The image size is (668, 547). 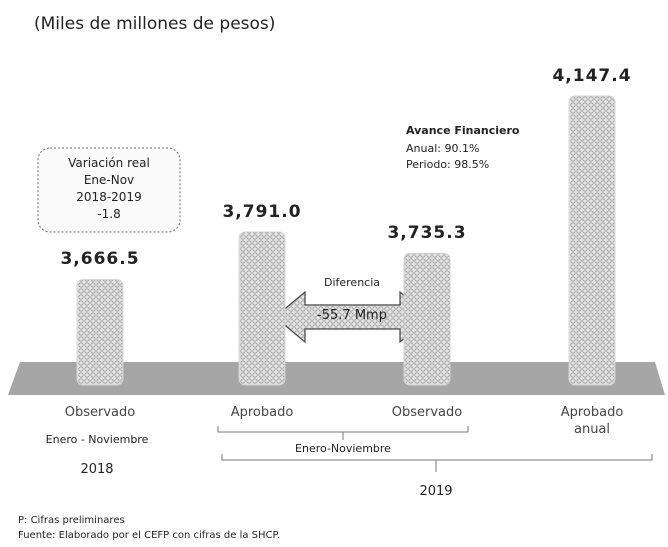 What do you see at coordinates (97, 469) in the screenshot?
I see `group-year: 2018` at bounding box center [97, 469].